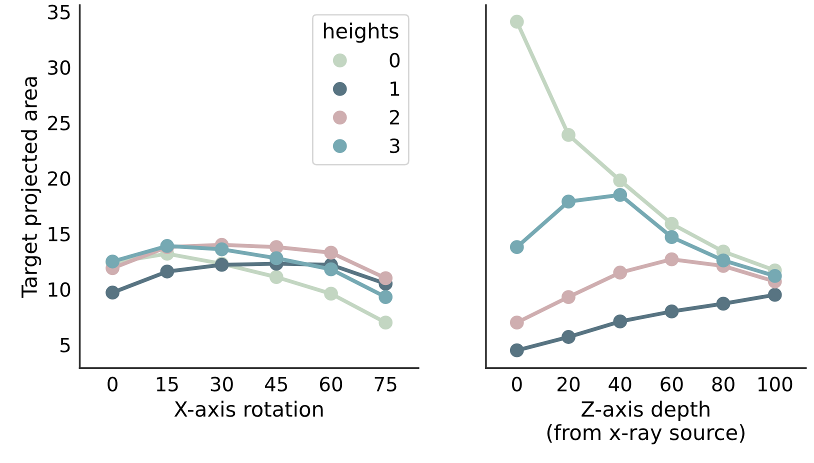 Image resolution: width=814 pixels, height=463 pixels. I want to click on x-tick-label: 45, so click(276, 384).